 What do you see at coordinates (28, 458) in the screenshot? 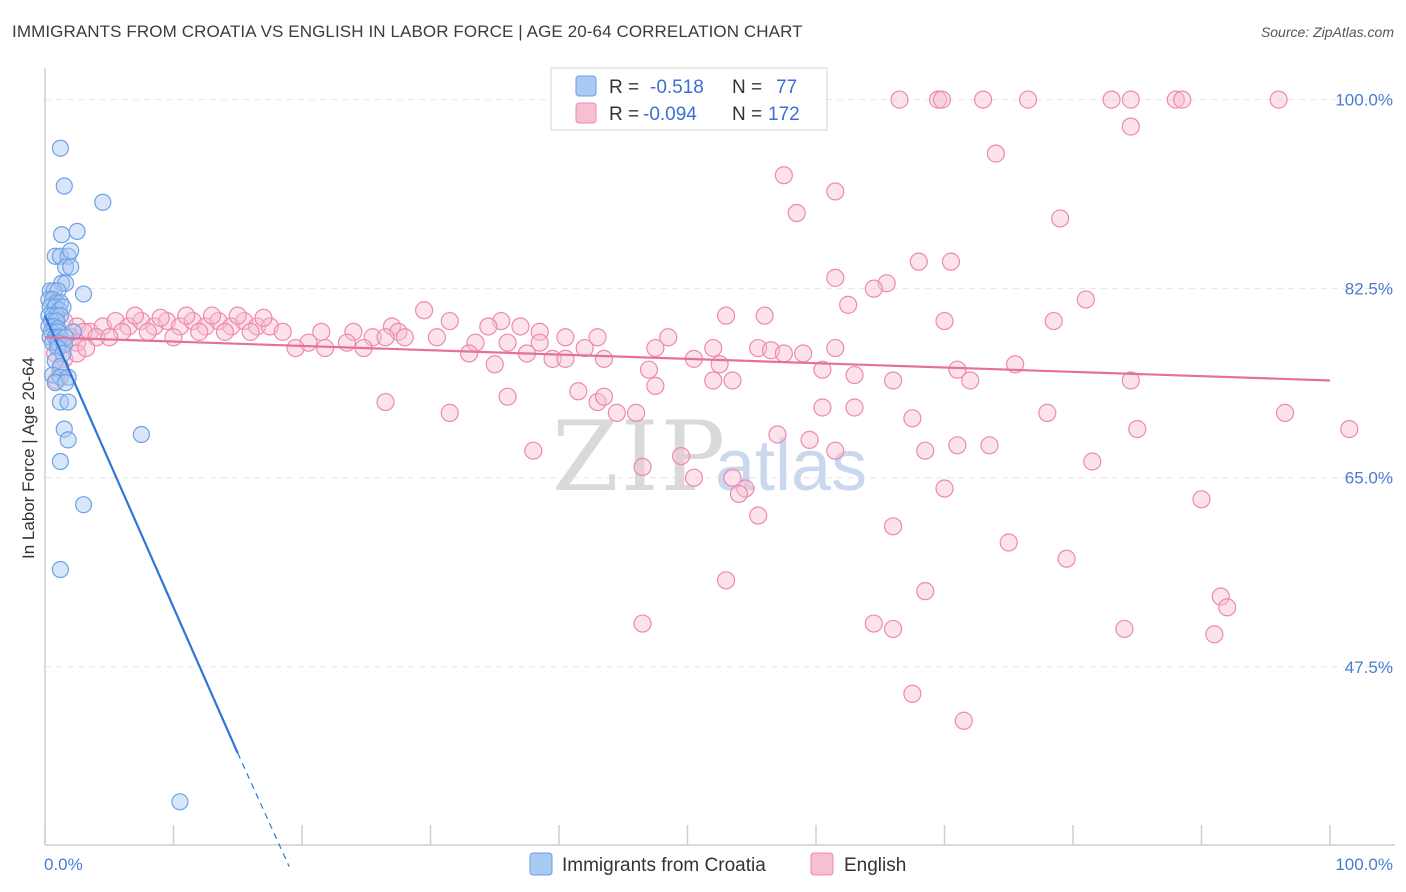
I see `y-axis-label: In Labor Force | Age 20-64` at bounding box center [28, 458].